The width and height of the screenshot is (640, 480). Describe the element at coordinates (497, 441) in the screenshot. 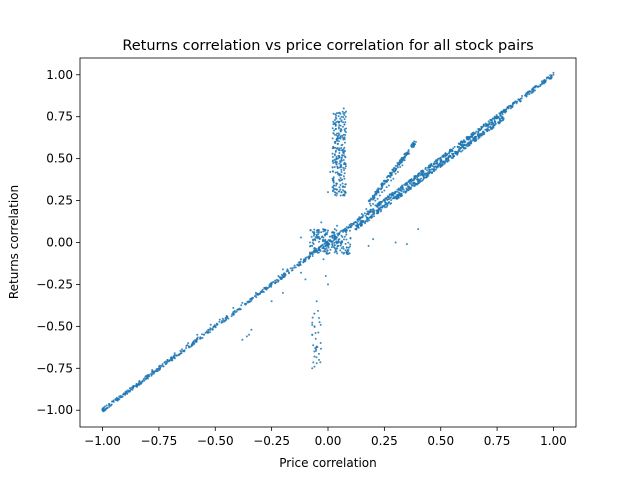

I see `x-tick-label: 0.75` at that location.